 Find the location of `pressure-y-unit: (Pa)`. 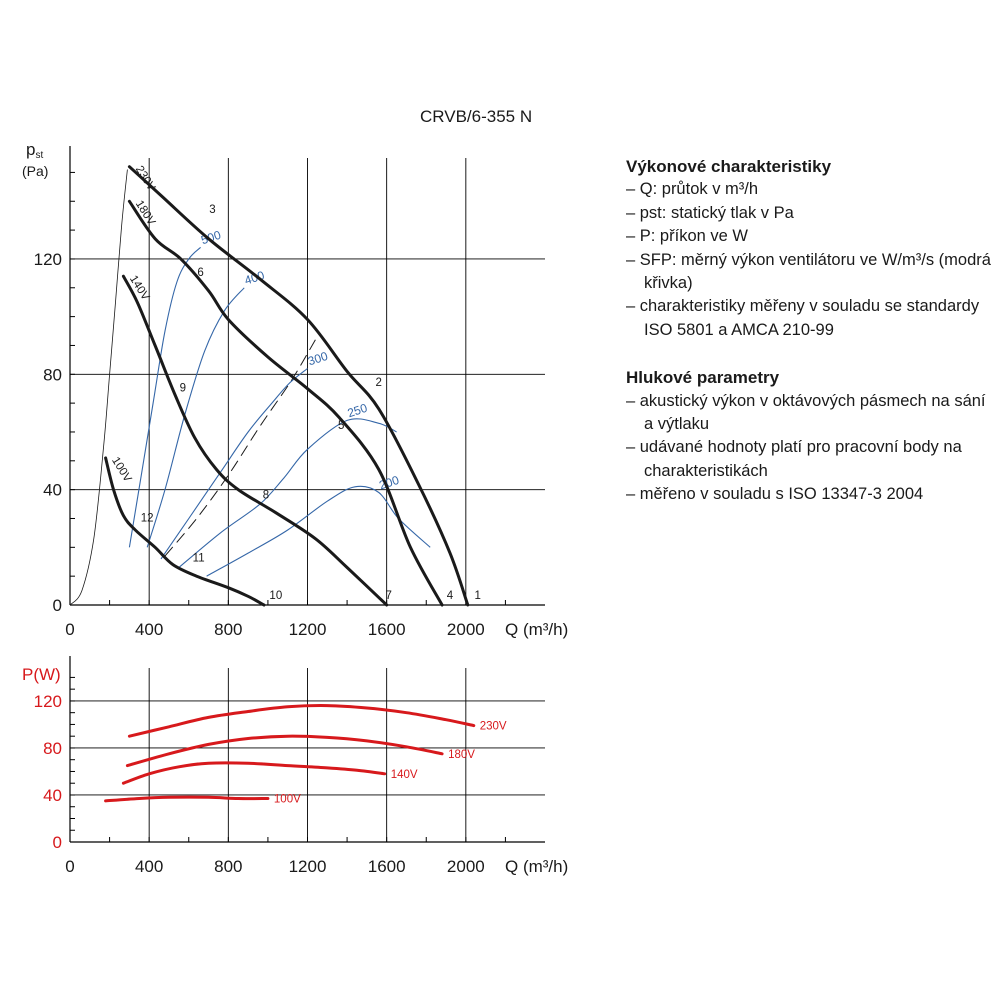

pressure-y-unit: (Pa) is located at coordinates (35, 171).